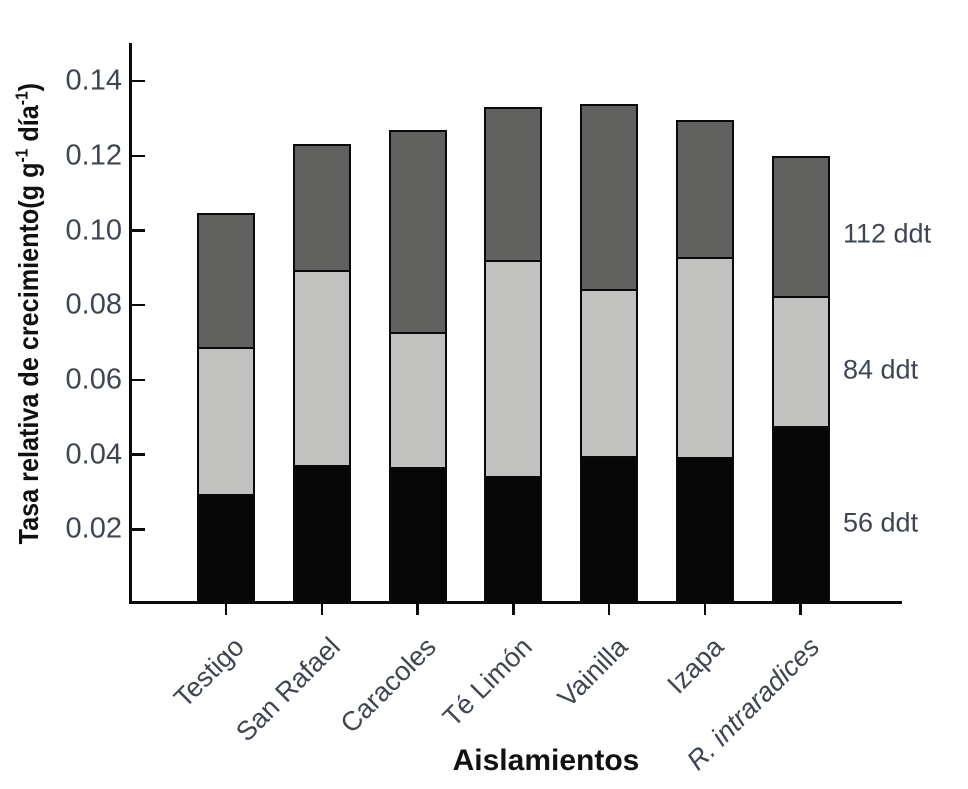 The image size is (968, 789). Describe the element at coordinates (881, 522) in the screenshot. I see `series-annotation-56ddt: 56 ddt` at that location.